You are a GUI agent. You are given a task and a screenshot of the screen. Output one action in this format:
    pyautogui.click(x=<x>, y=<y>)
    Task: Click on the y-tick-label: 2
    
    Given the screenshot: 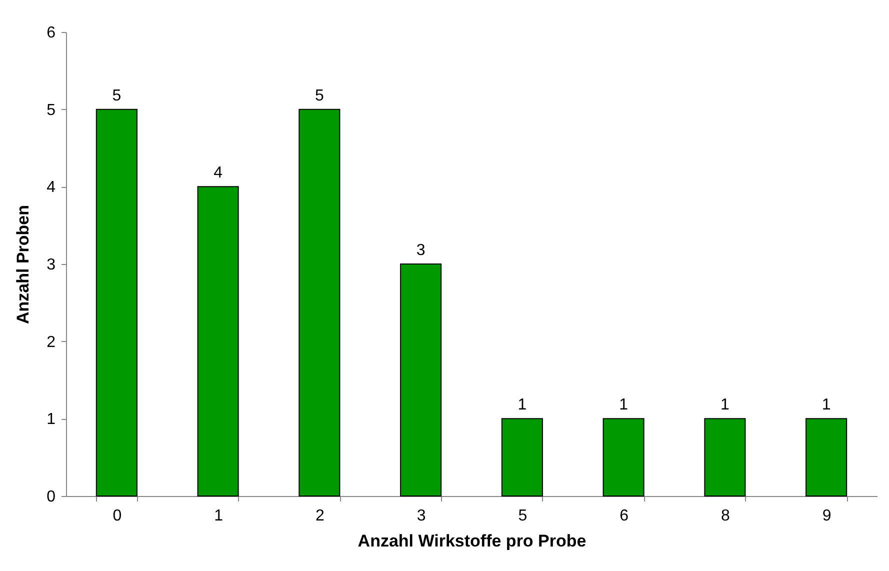 What is the action you would take?
    pyautogui.click(x=51, y=342)
    